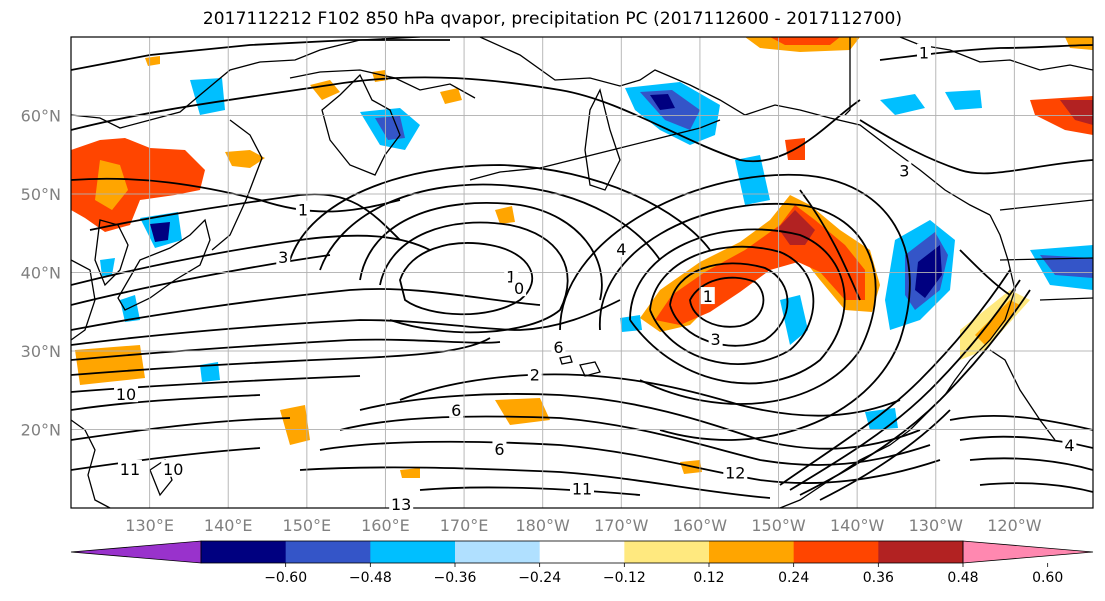 This screenshot has width=1105, height=601. What do you see at coordinates (161, 477) in the screenshot?
I see `coastline-philippines` at bounding box center [161, 477].